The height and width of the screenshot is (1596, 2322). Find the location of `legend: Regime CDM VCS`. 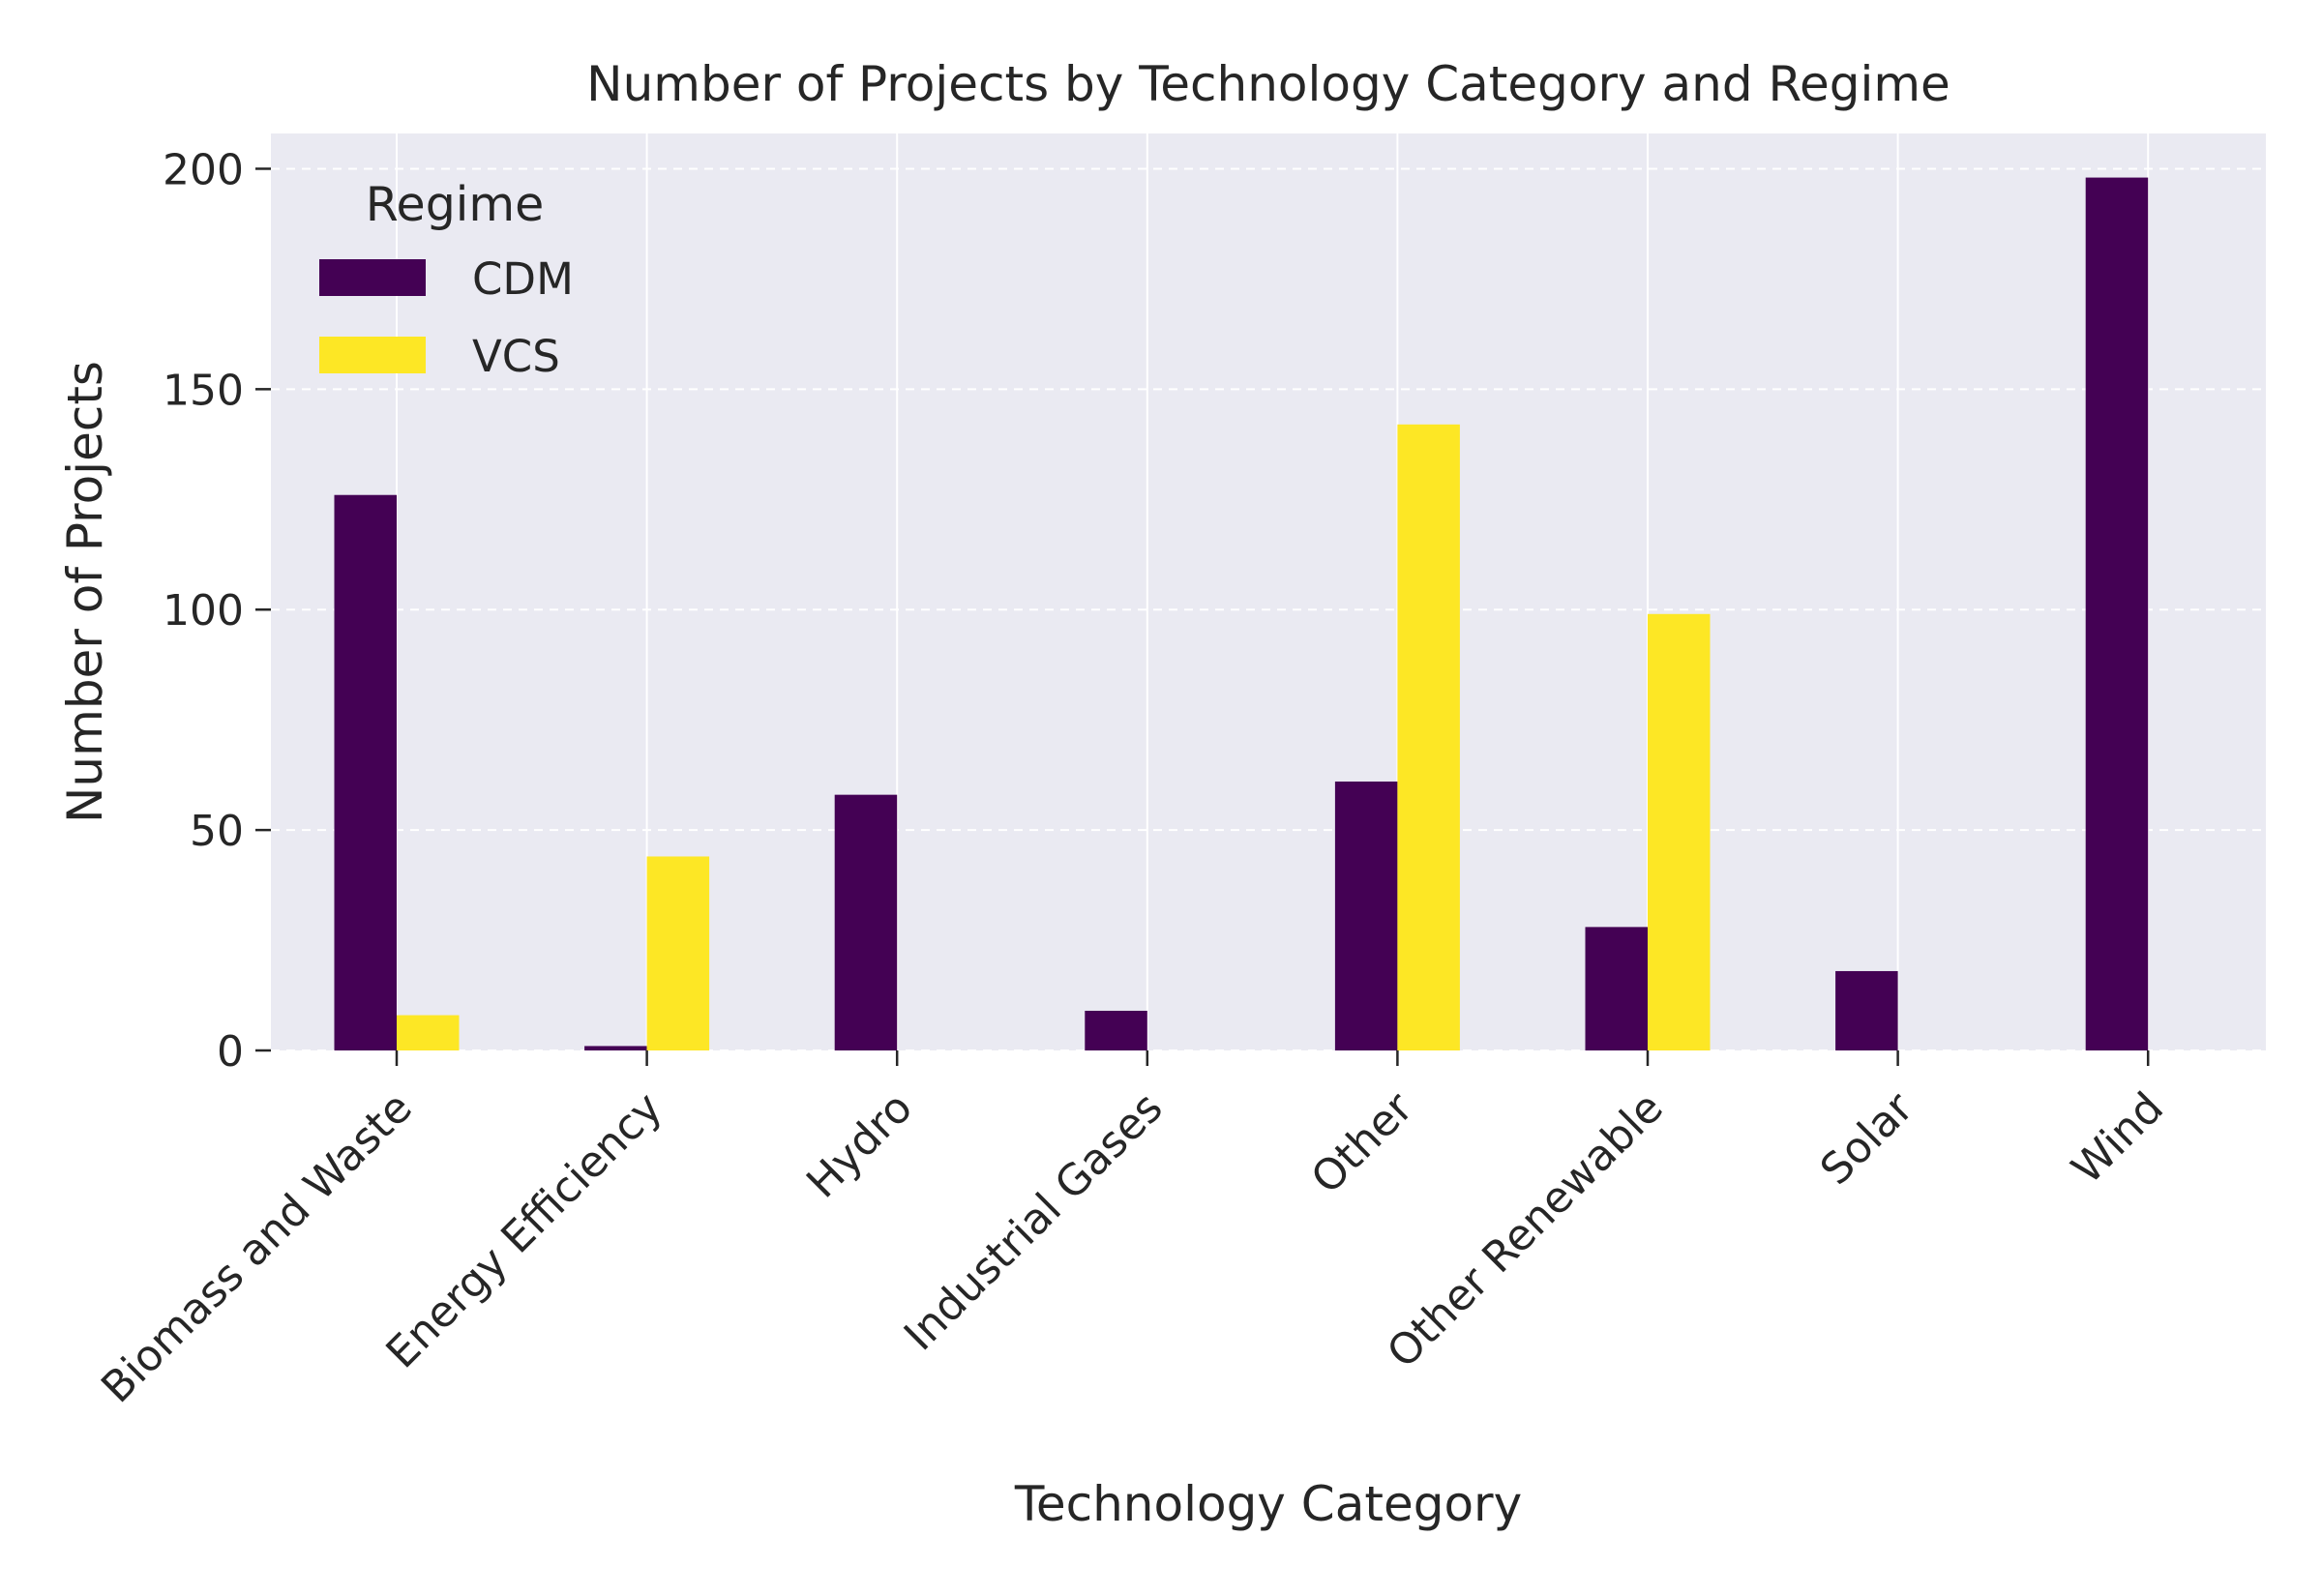

legend: Regime CDM VCS is located at coordinates (446, 279).